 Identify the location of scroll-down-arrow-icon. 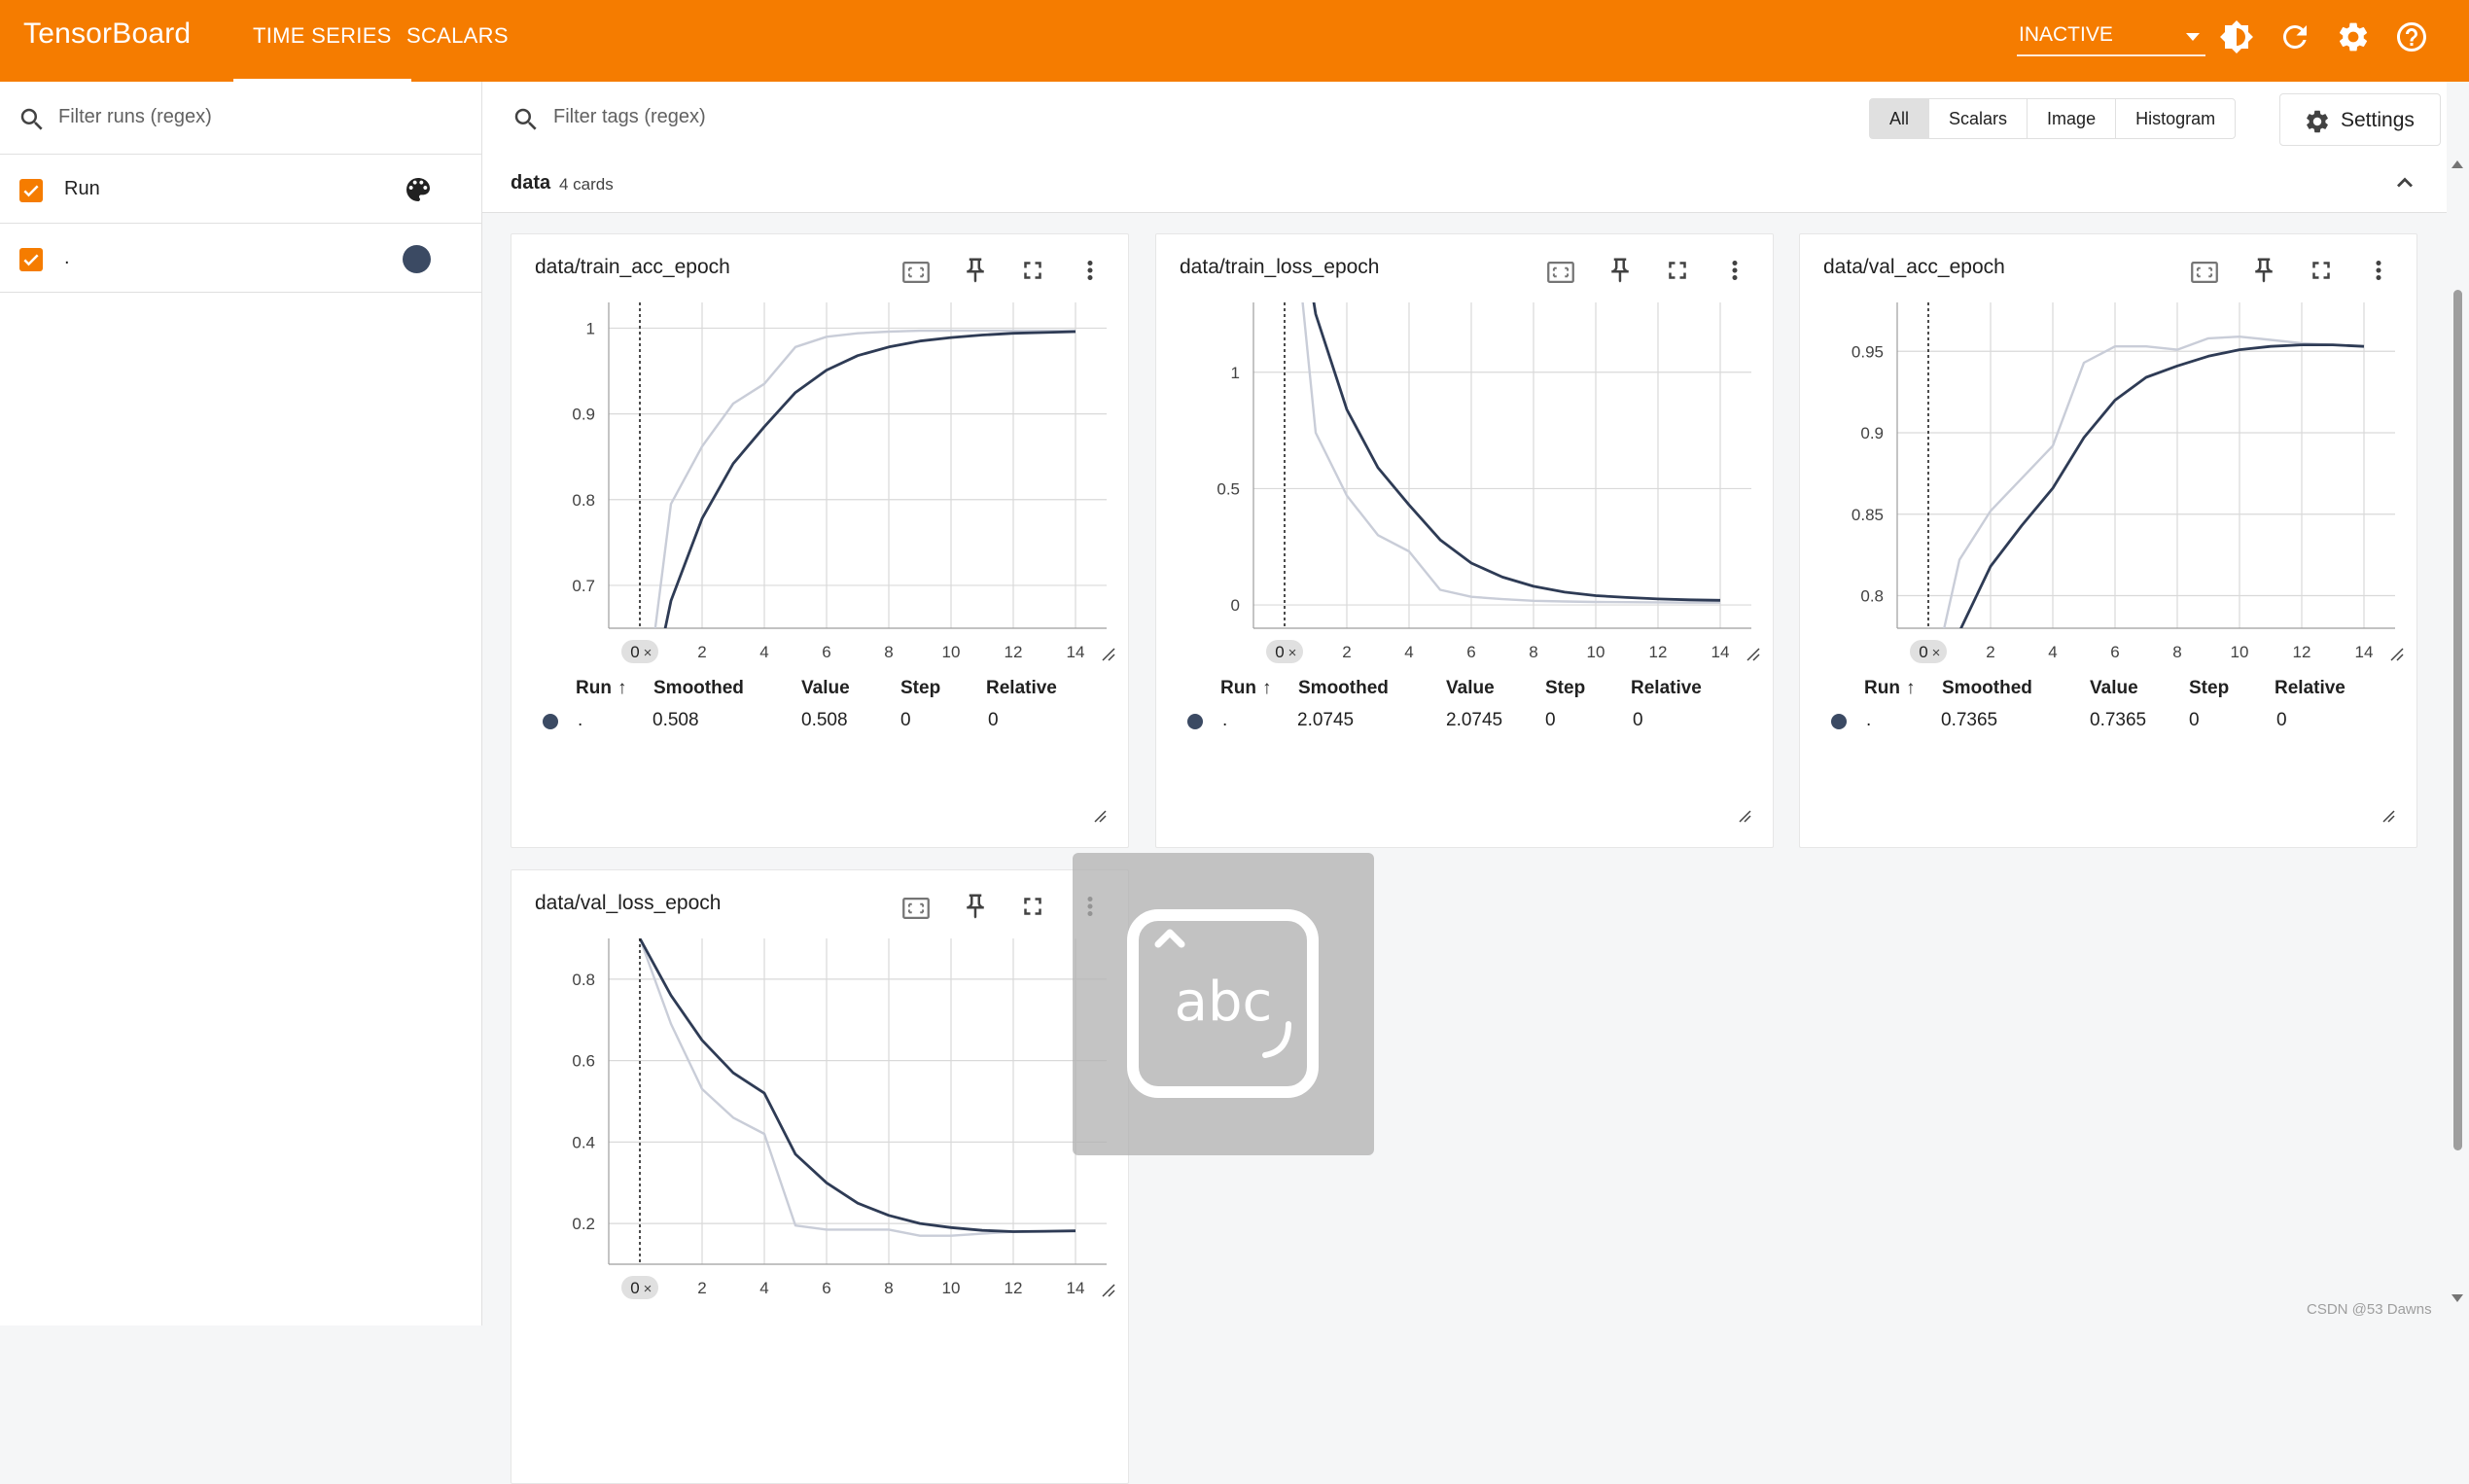
(2457, 1298).